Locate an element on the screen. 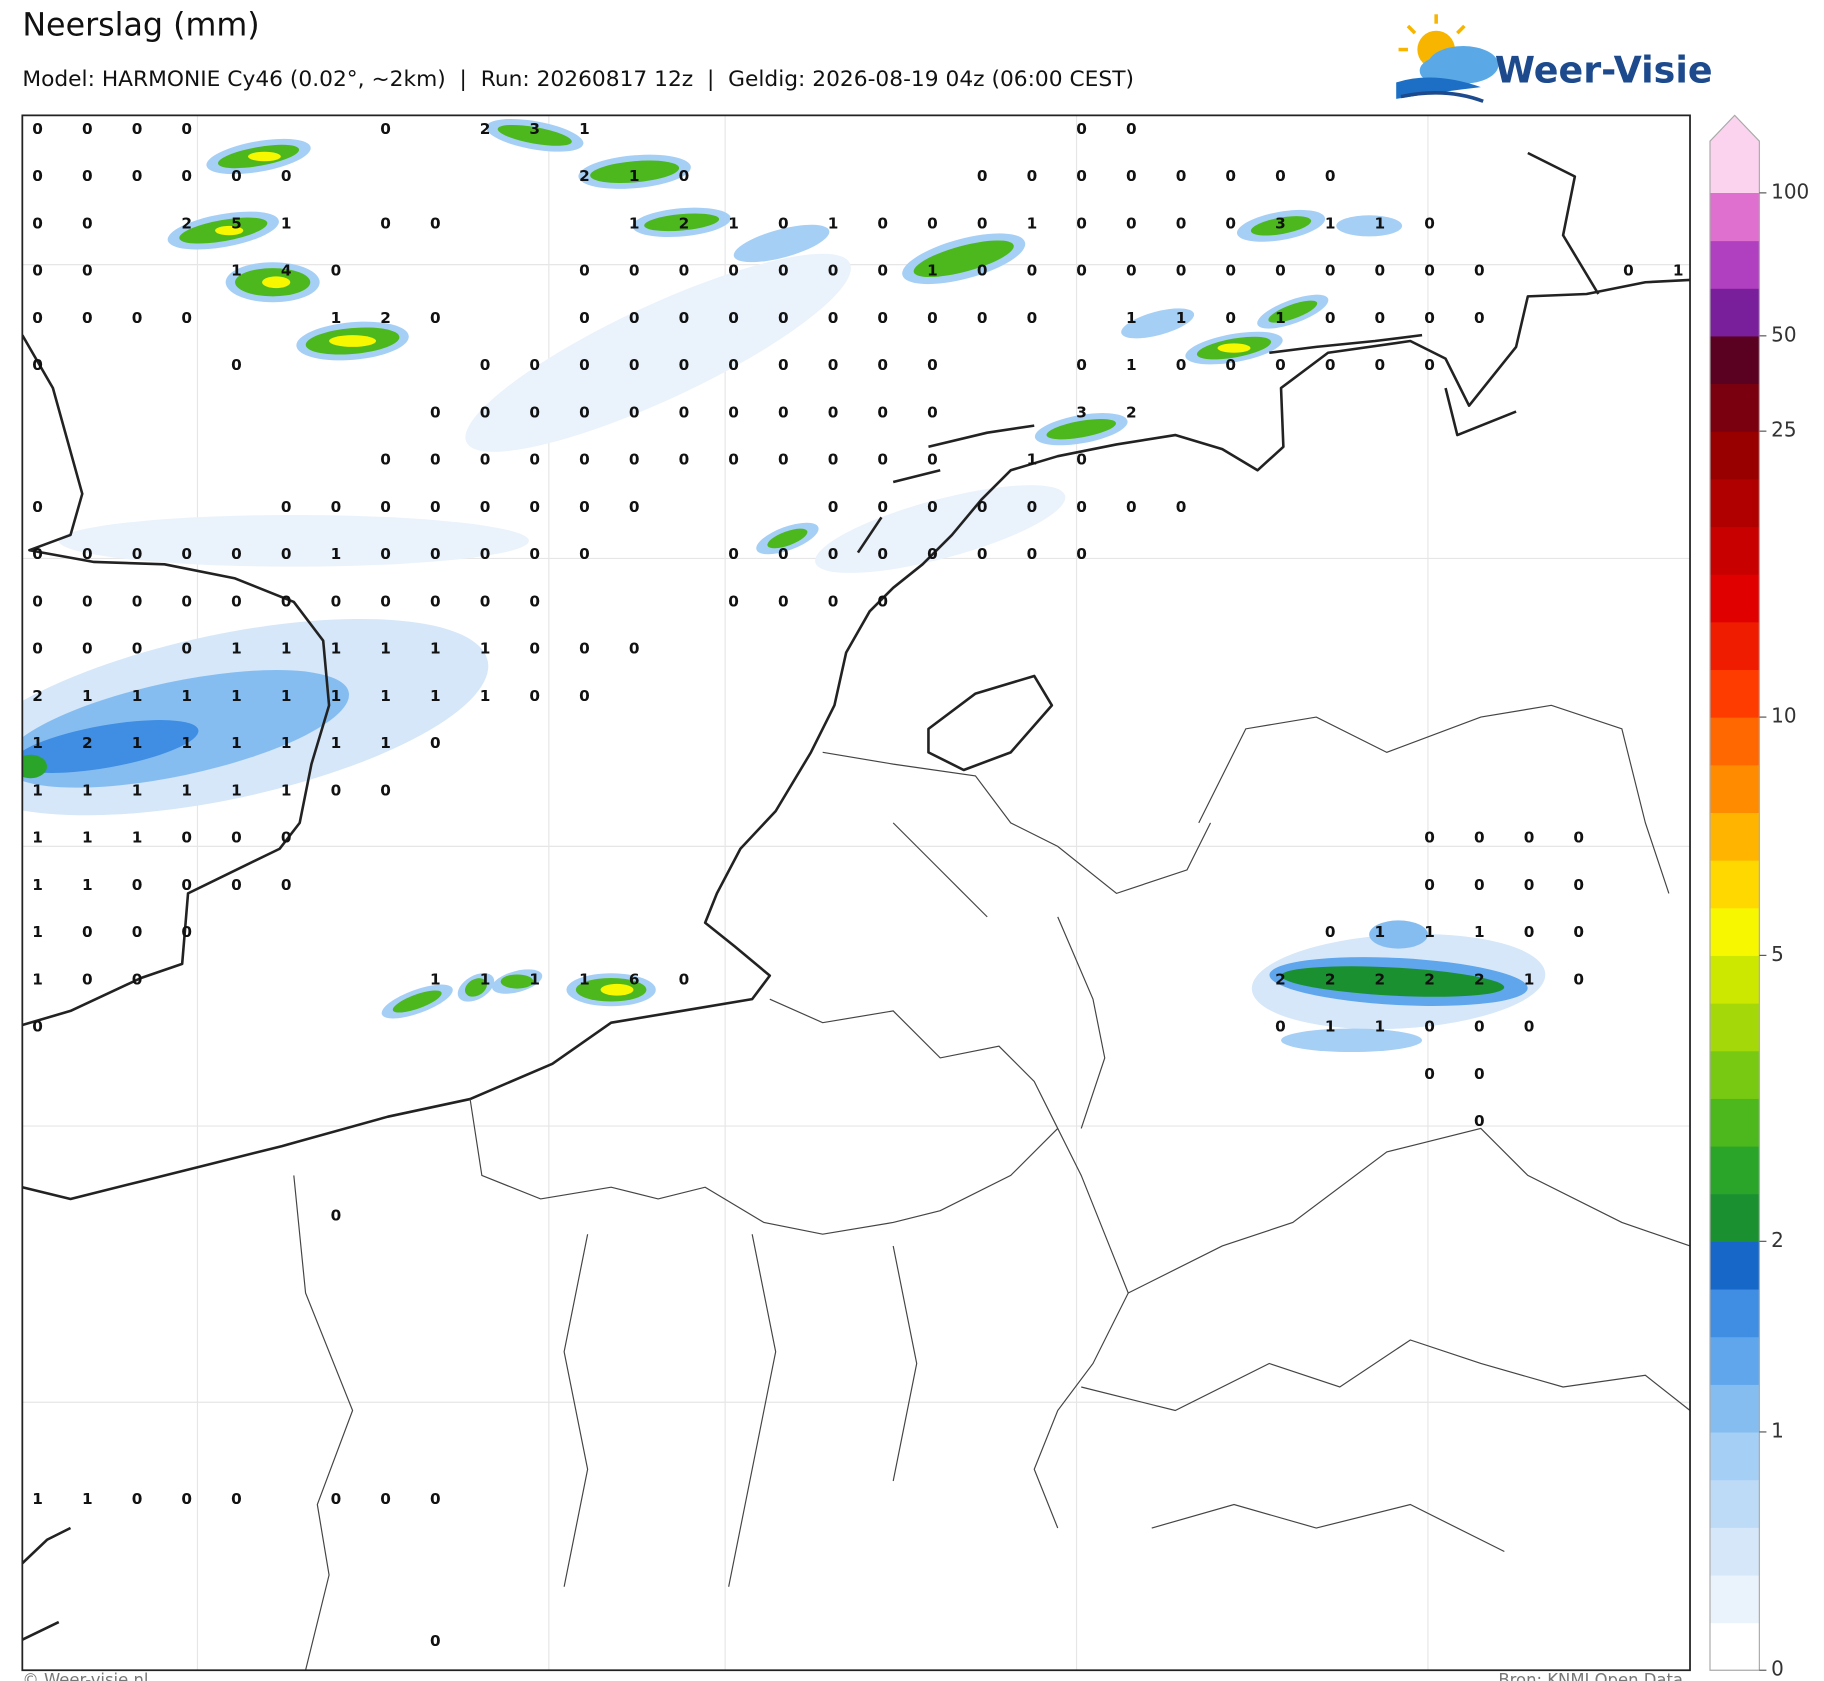  colorbar-tick-label: 100 is located at coordinates (1790, 191).